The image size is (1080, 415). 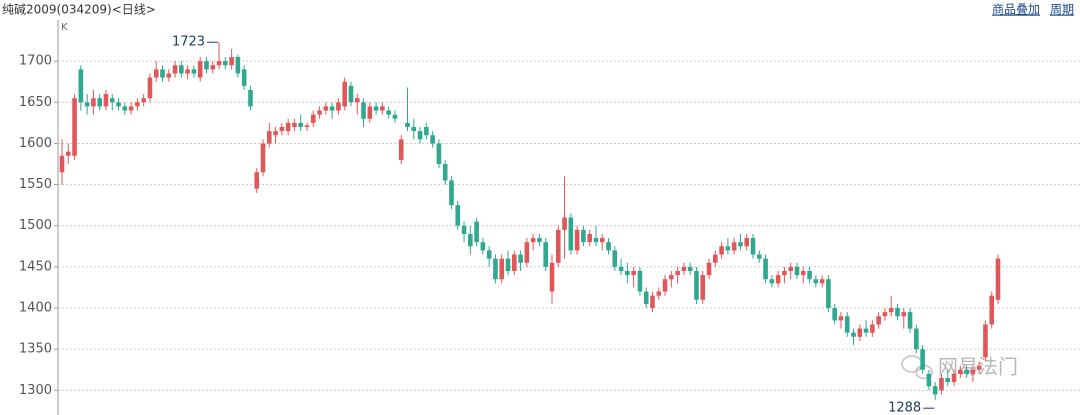 I want to click on overlay-link: 商品叠加, so click(x=1016, y=9).